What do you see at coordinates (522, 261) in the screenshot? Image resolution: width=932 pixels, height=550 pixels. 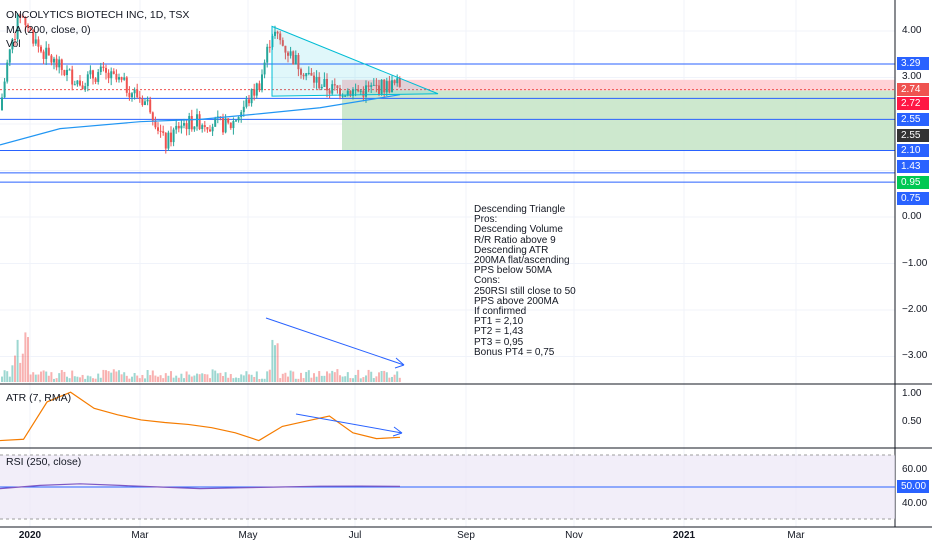 I see `note-line: 200MA flat/ascending` at bounding box center [522, 261].